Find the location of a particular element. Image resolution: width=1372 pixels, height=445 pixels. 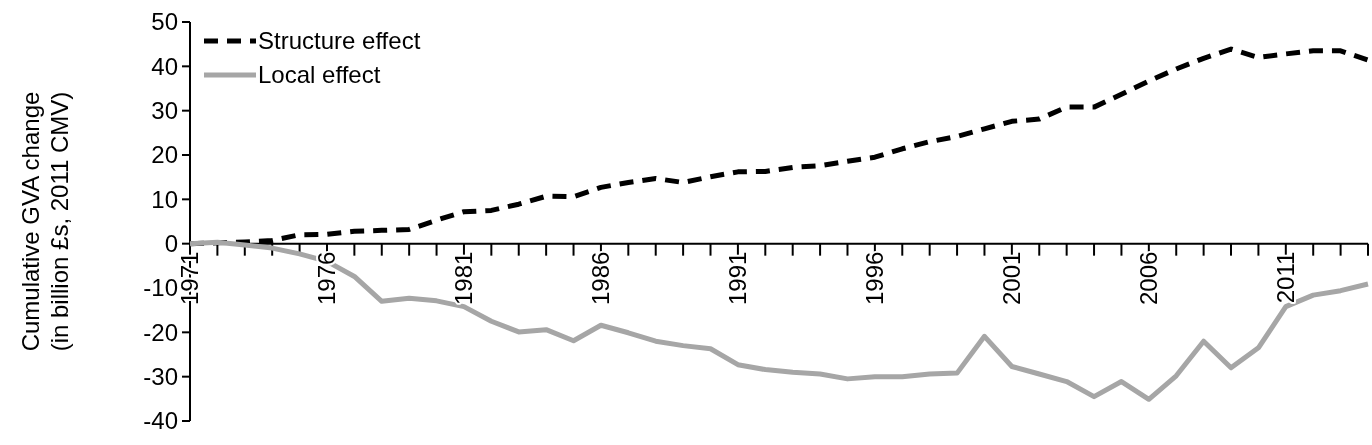

y-axis-title: Cumulative GVA change (in billion £s, 2011 CMV) is located at coordinates (45, 221).